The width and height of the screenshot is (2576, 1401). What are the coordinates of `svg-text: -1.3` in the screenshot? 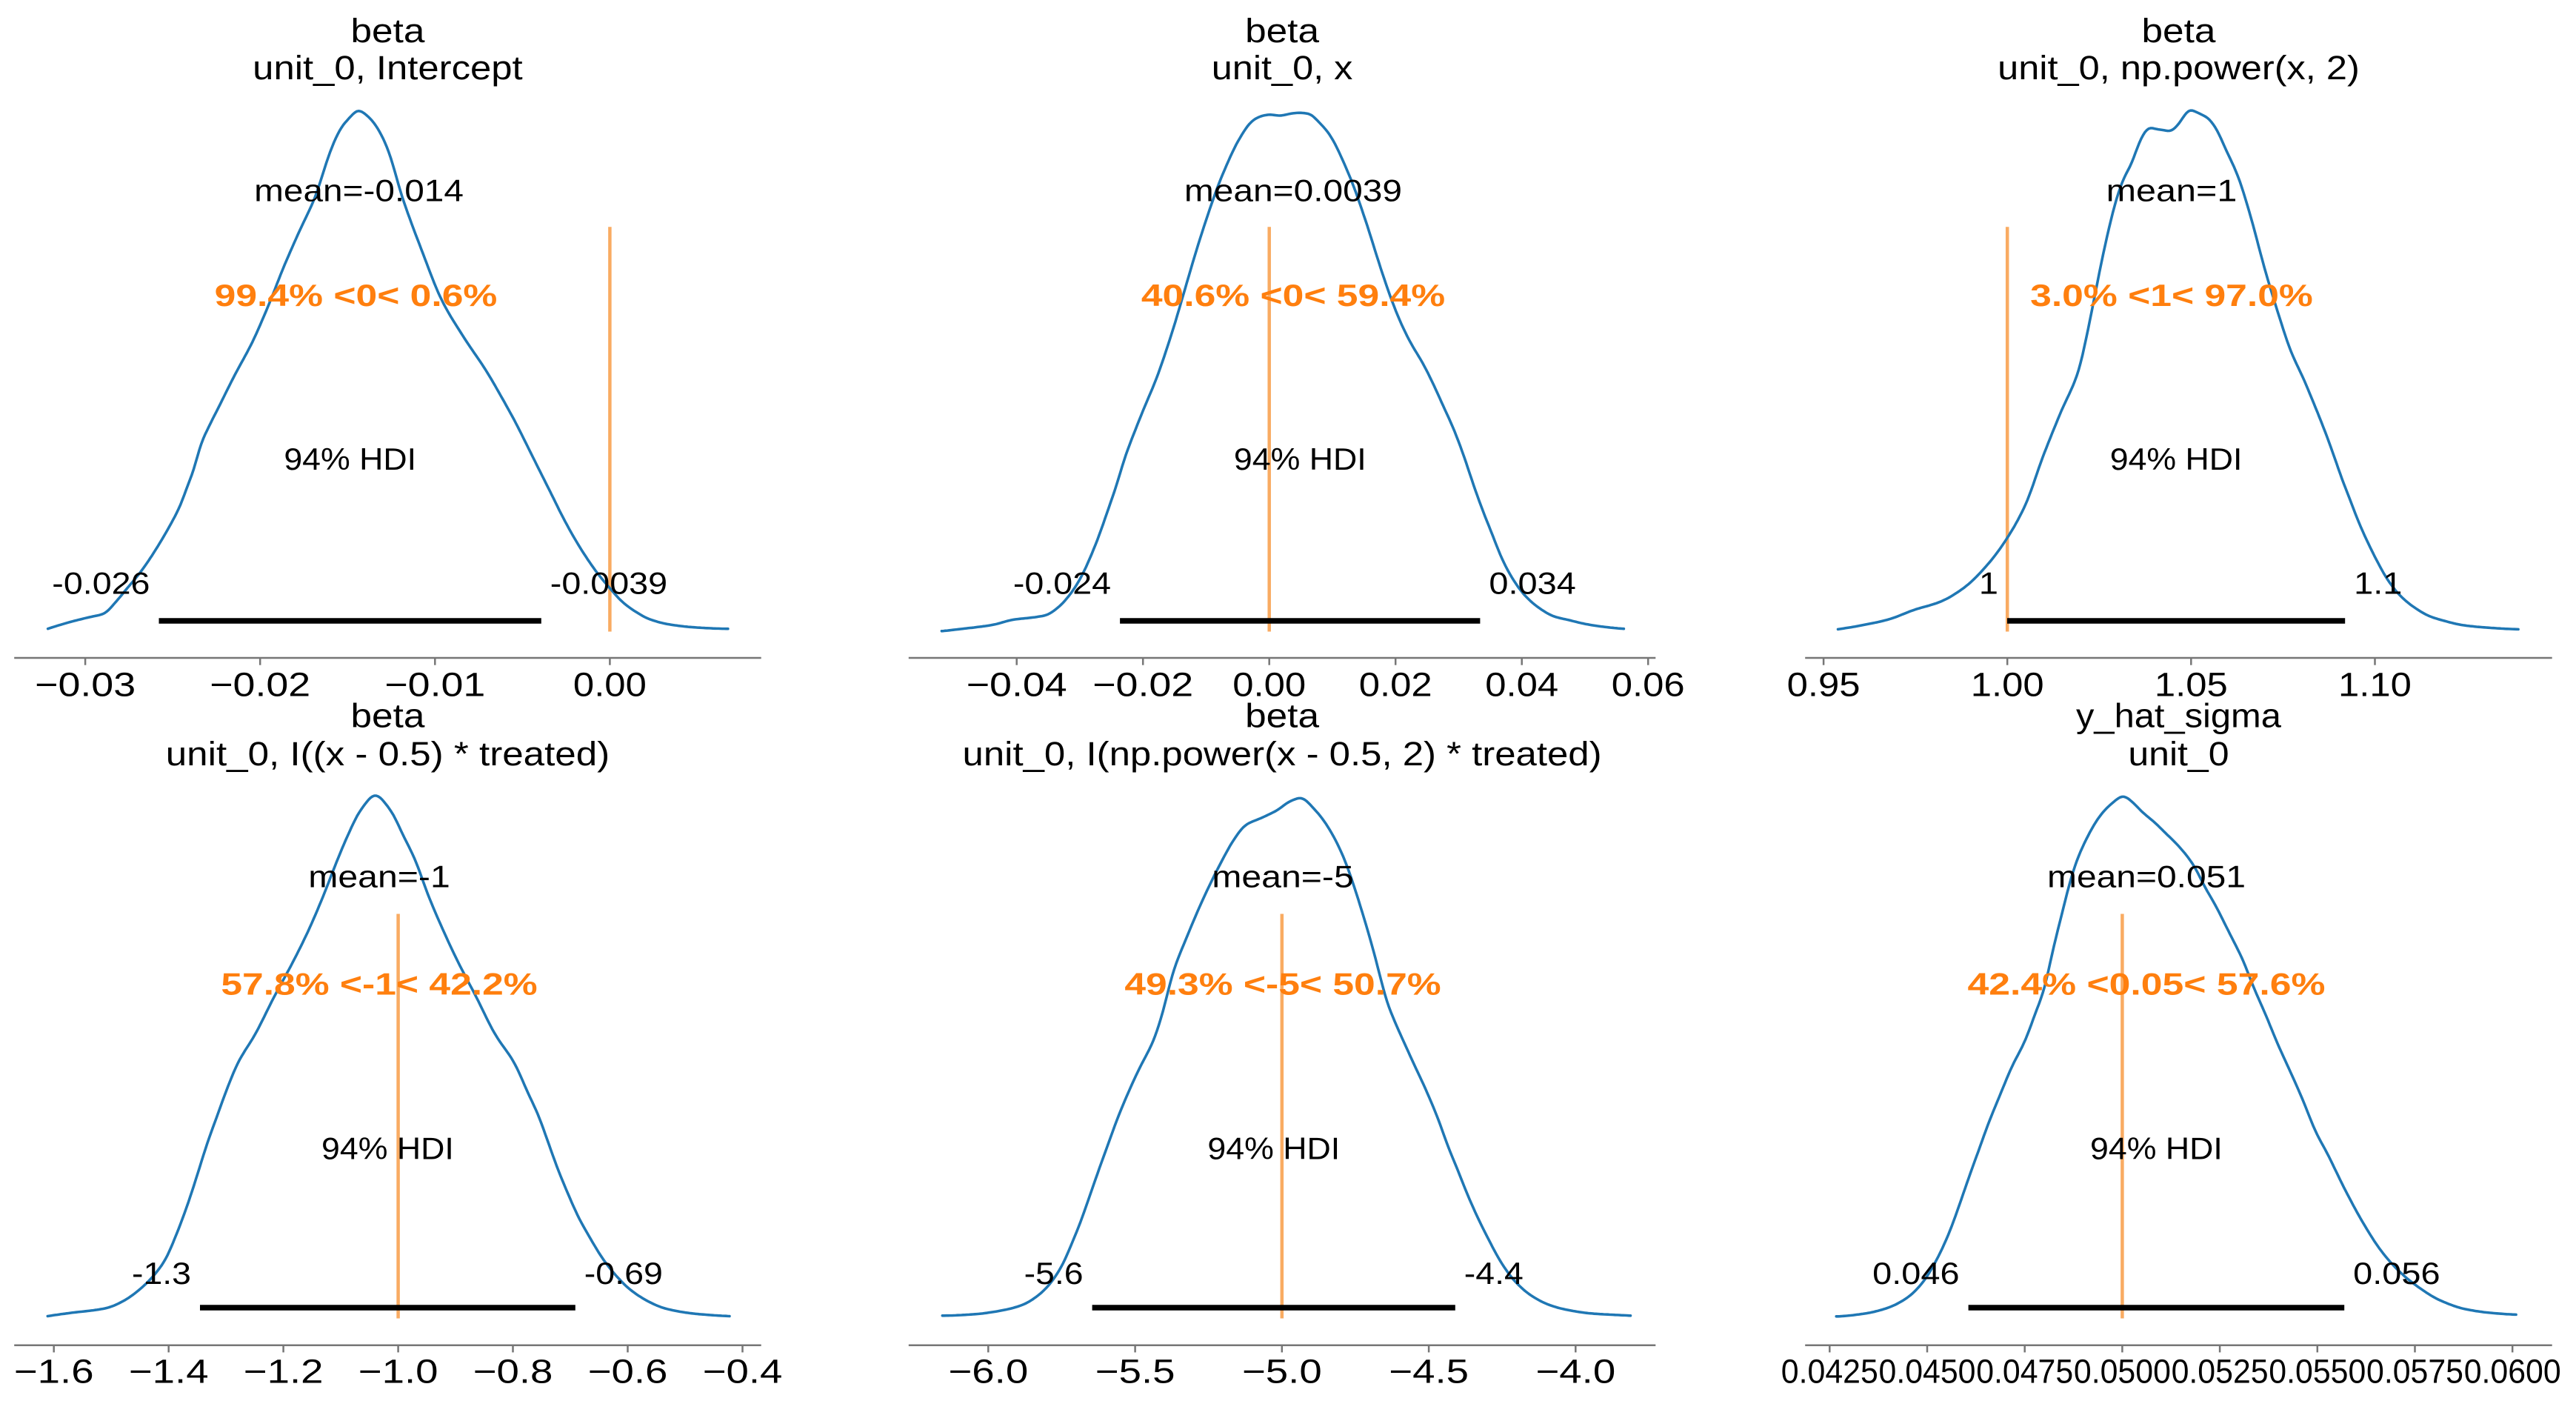 It's located at (161, 1273).